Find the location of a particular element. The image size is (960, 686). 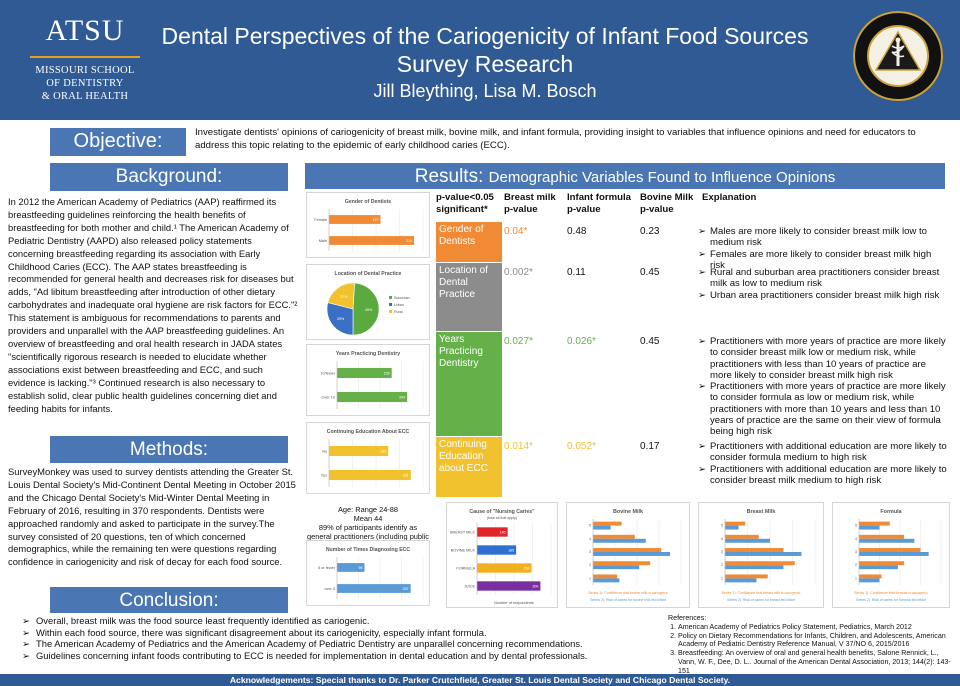

th-bovine: Bovine Milk p-value is located at coordinates (667, 203).